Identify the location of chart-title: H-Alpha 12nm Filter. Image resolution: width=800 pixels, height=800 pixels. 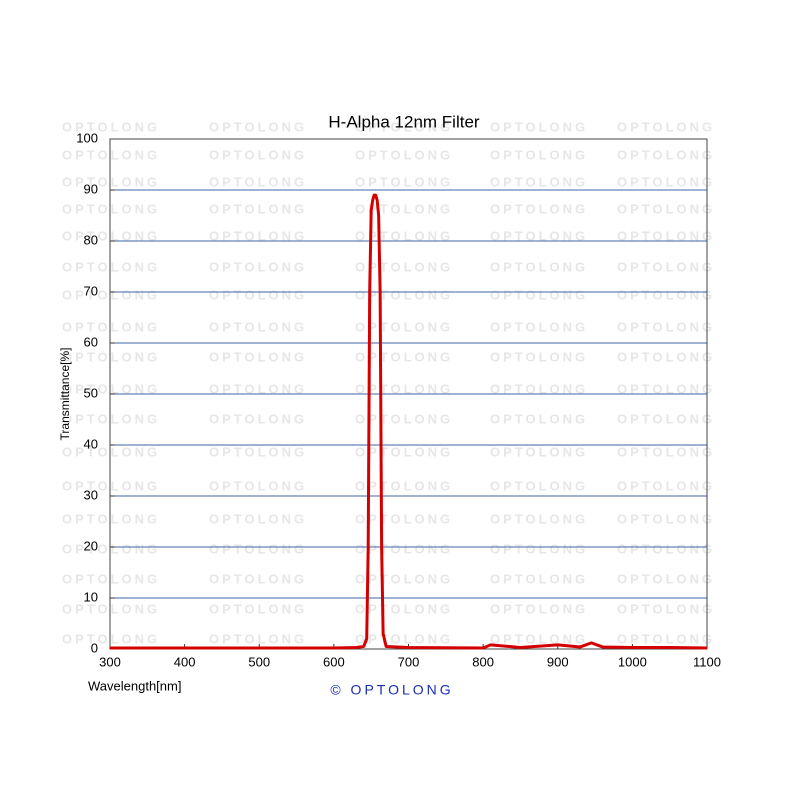
(404, 121).